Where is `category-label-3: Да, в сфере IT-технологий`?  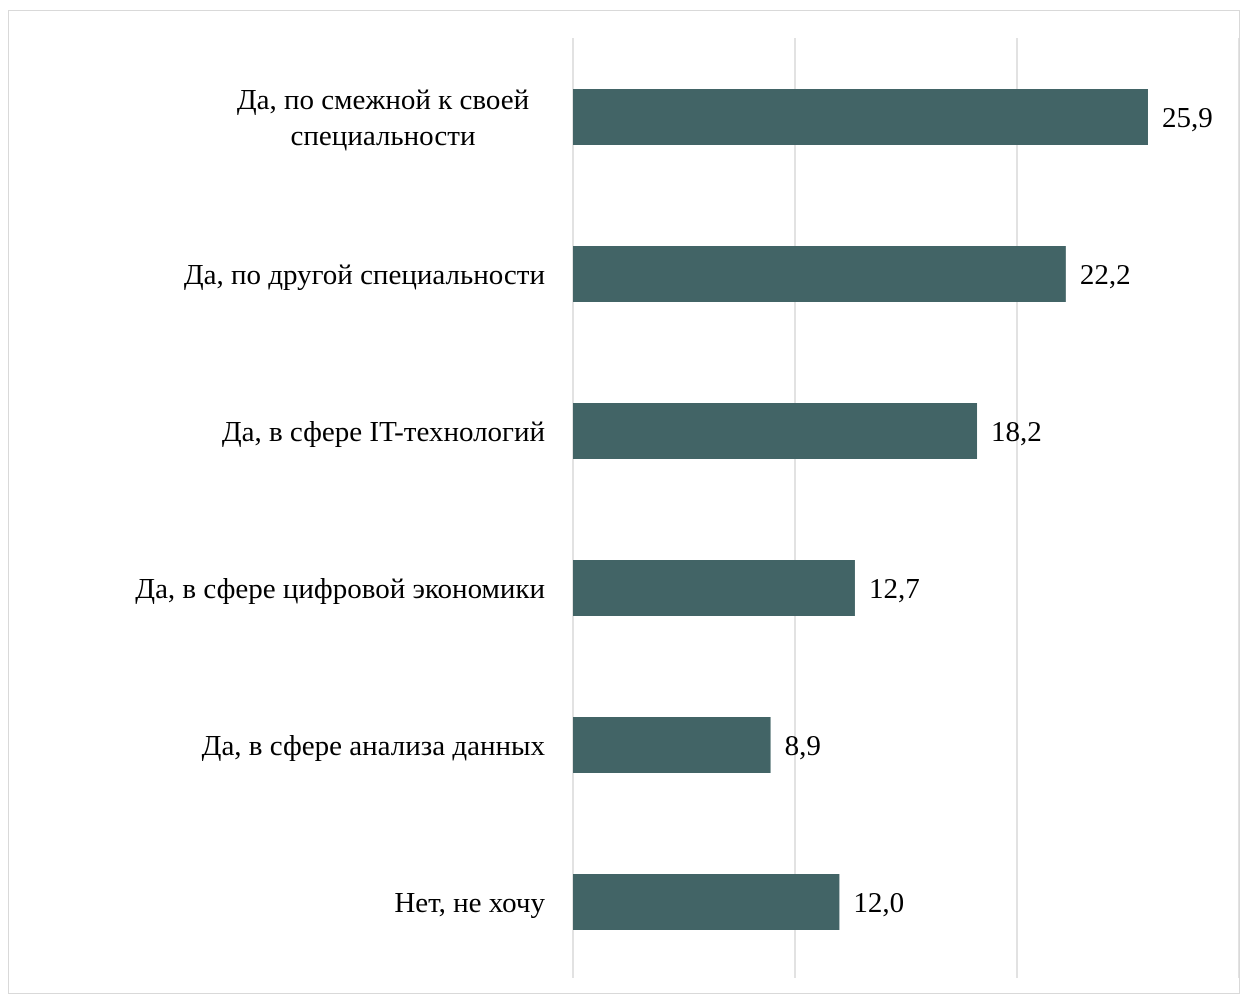 category-label-3: Да, в сфере IT-технологий is located at coordinates (383, 432).